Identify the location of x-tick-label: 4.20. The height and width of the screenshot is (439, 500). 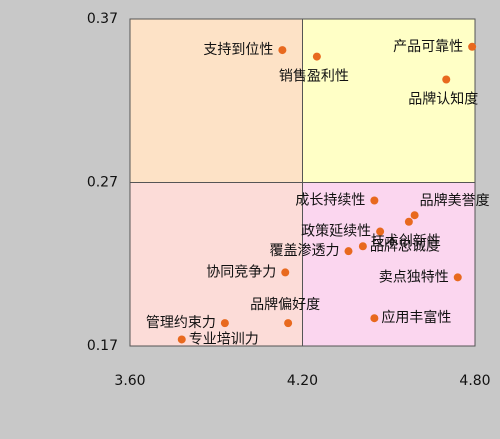
(302, 381).